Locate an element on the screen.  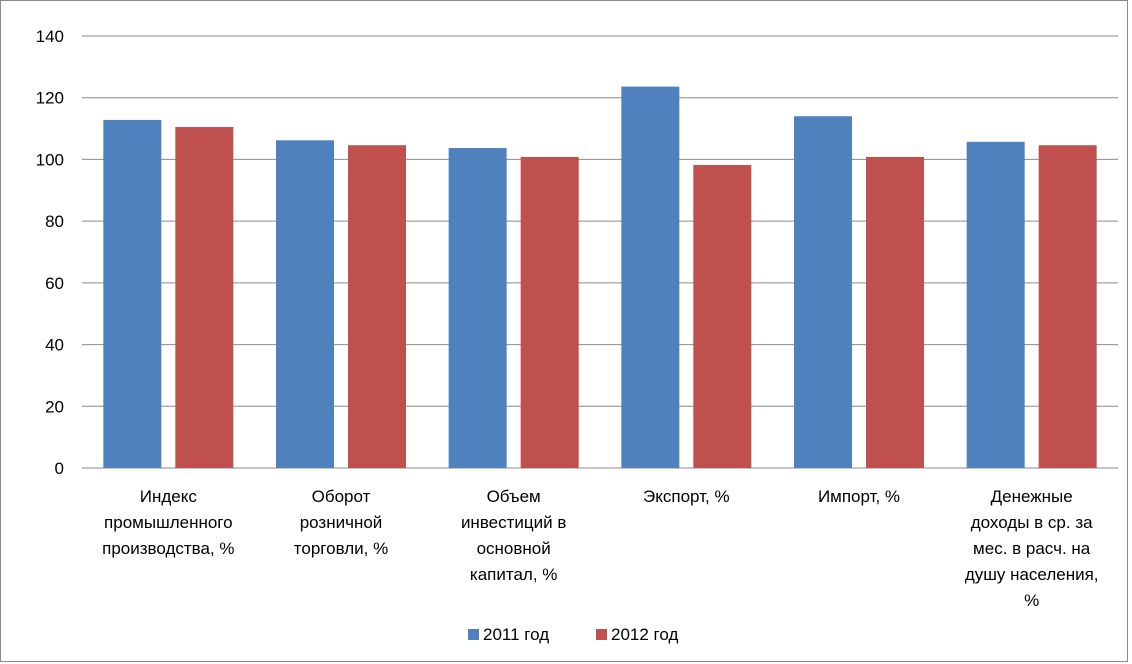
category-label: доходы в ср. за is located at coordinates (1032, 522).